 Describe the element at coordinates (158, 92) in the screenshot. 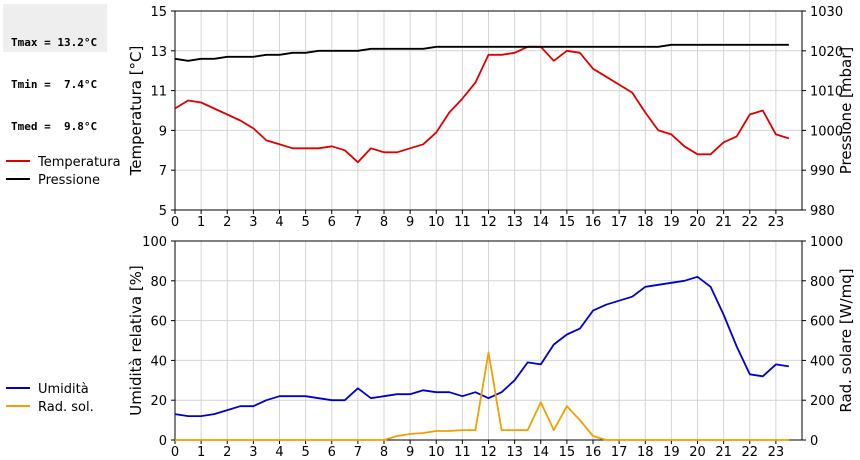

I see `y-tick-label: 11` at that location.